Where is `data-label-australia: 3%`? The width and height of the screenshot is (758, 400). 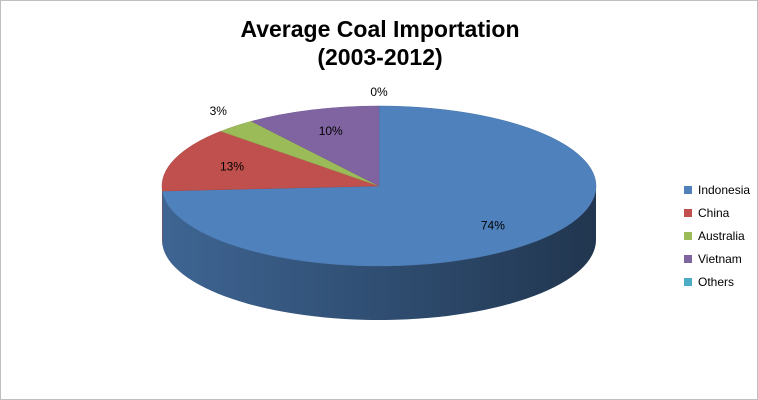 data-label-australia: 3% is located at coordinates (219, 111).